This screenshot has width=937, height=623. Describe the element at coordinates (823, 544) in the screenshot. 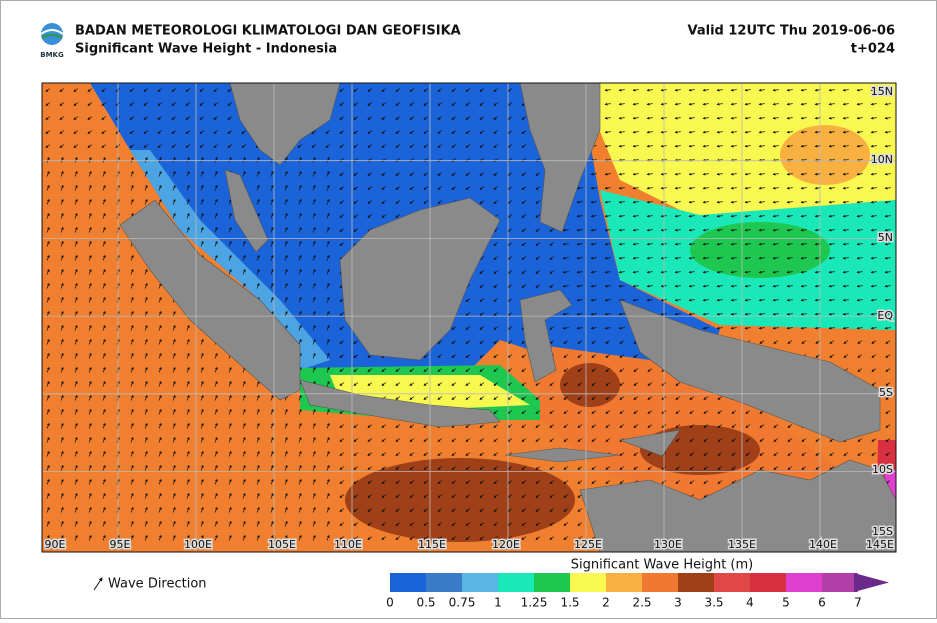

I see `lon-label: 140E` at that location.